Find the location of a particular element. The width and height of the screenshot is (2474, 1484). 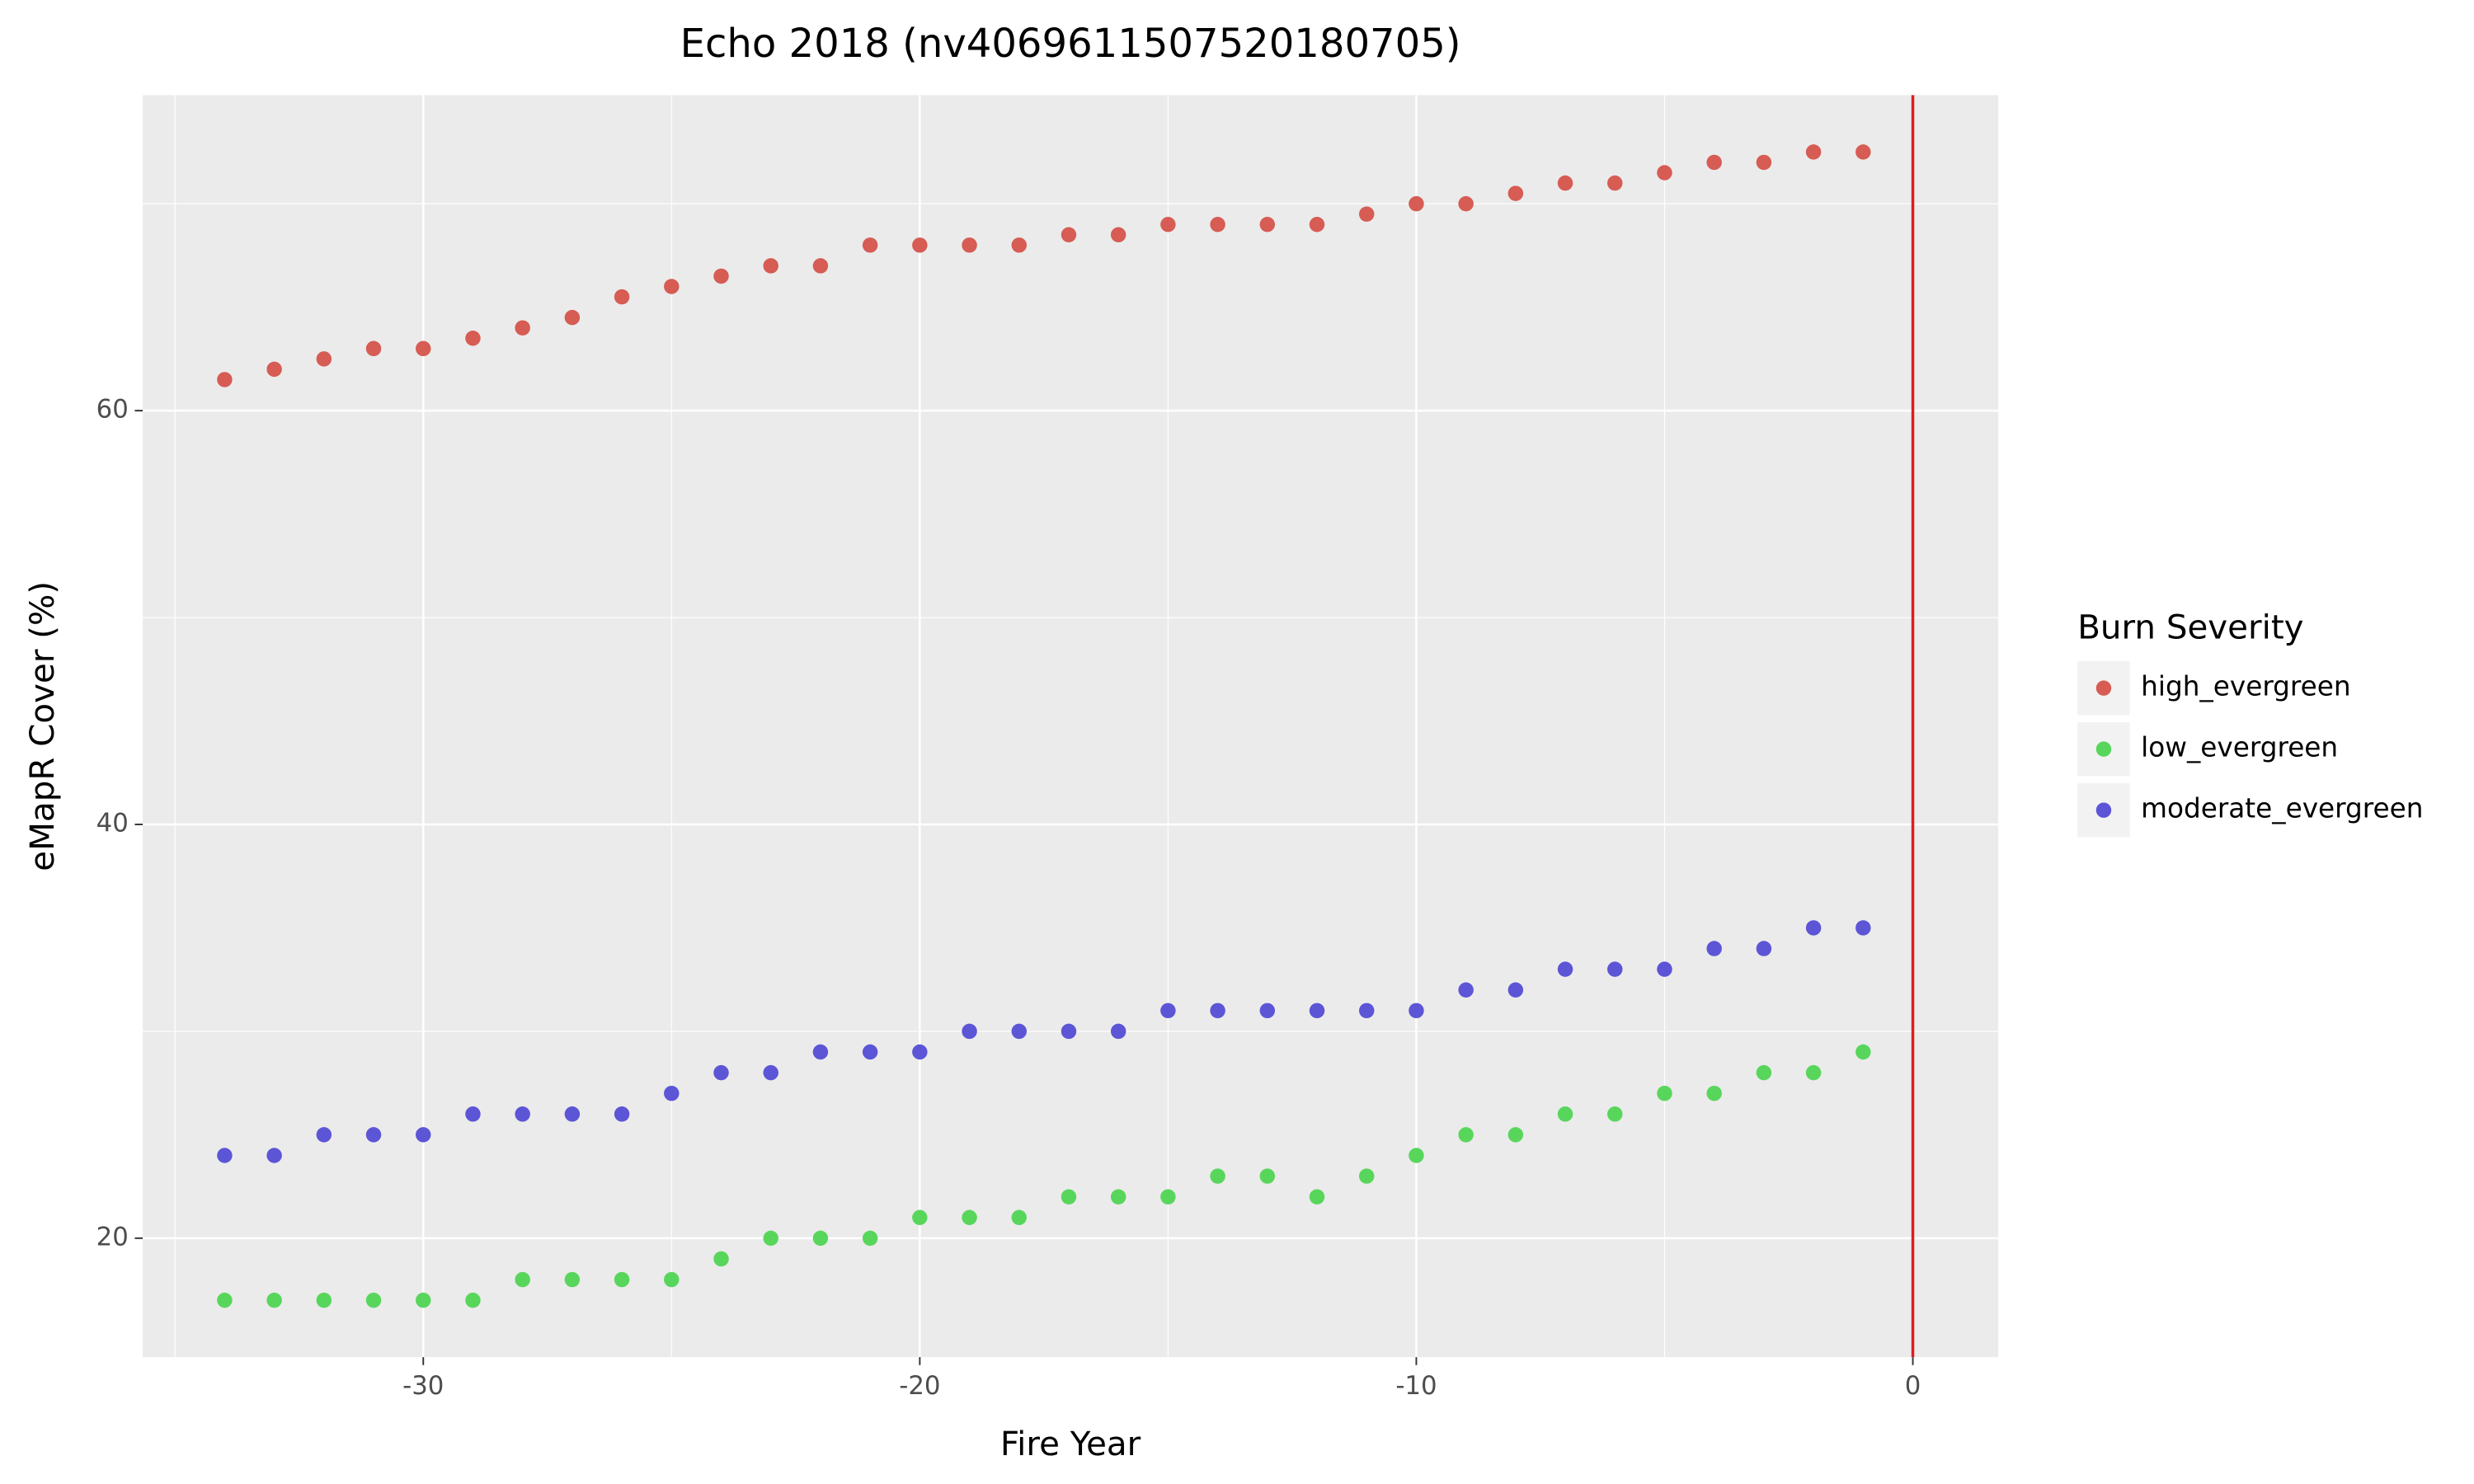

legend-label: moderate_evergreen is located at coordinates (2282, 808).